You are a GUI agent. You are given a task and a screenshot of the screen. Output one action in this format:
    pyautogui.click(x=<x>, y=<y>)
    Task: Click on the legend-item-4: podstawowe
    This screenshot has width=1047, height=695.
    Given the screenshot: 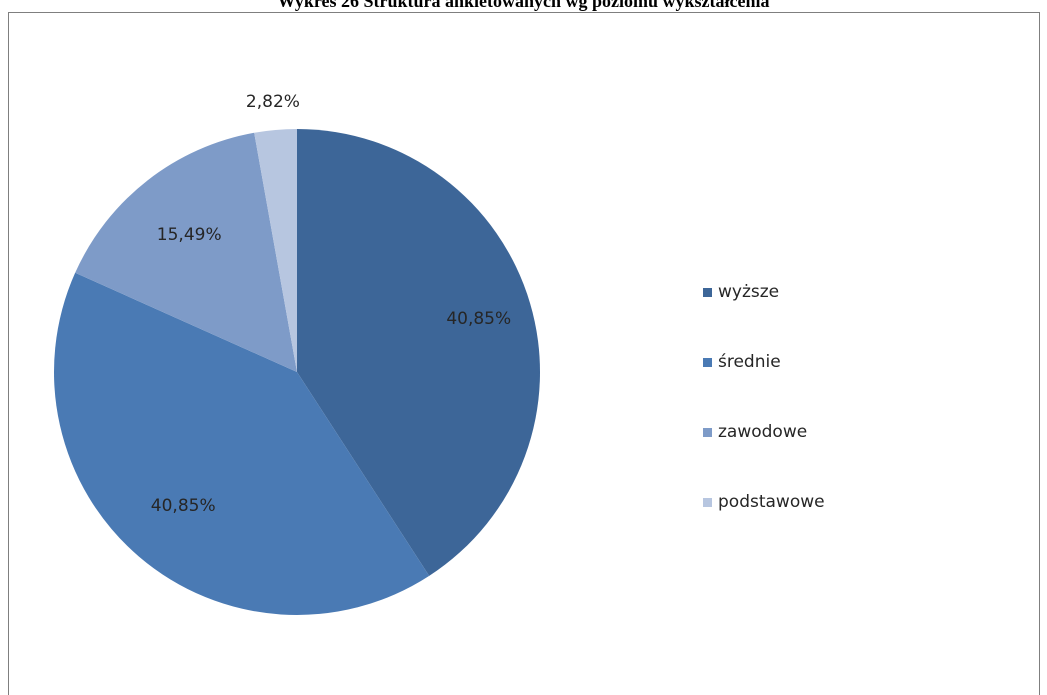 What is the action you would take?
    pyautogui.click(x=764, y=502)
    